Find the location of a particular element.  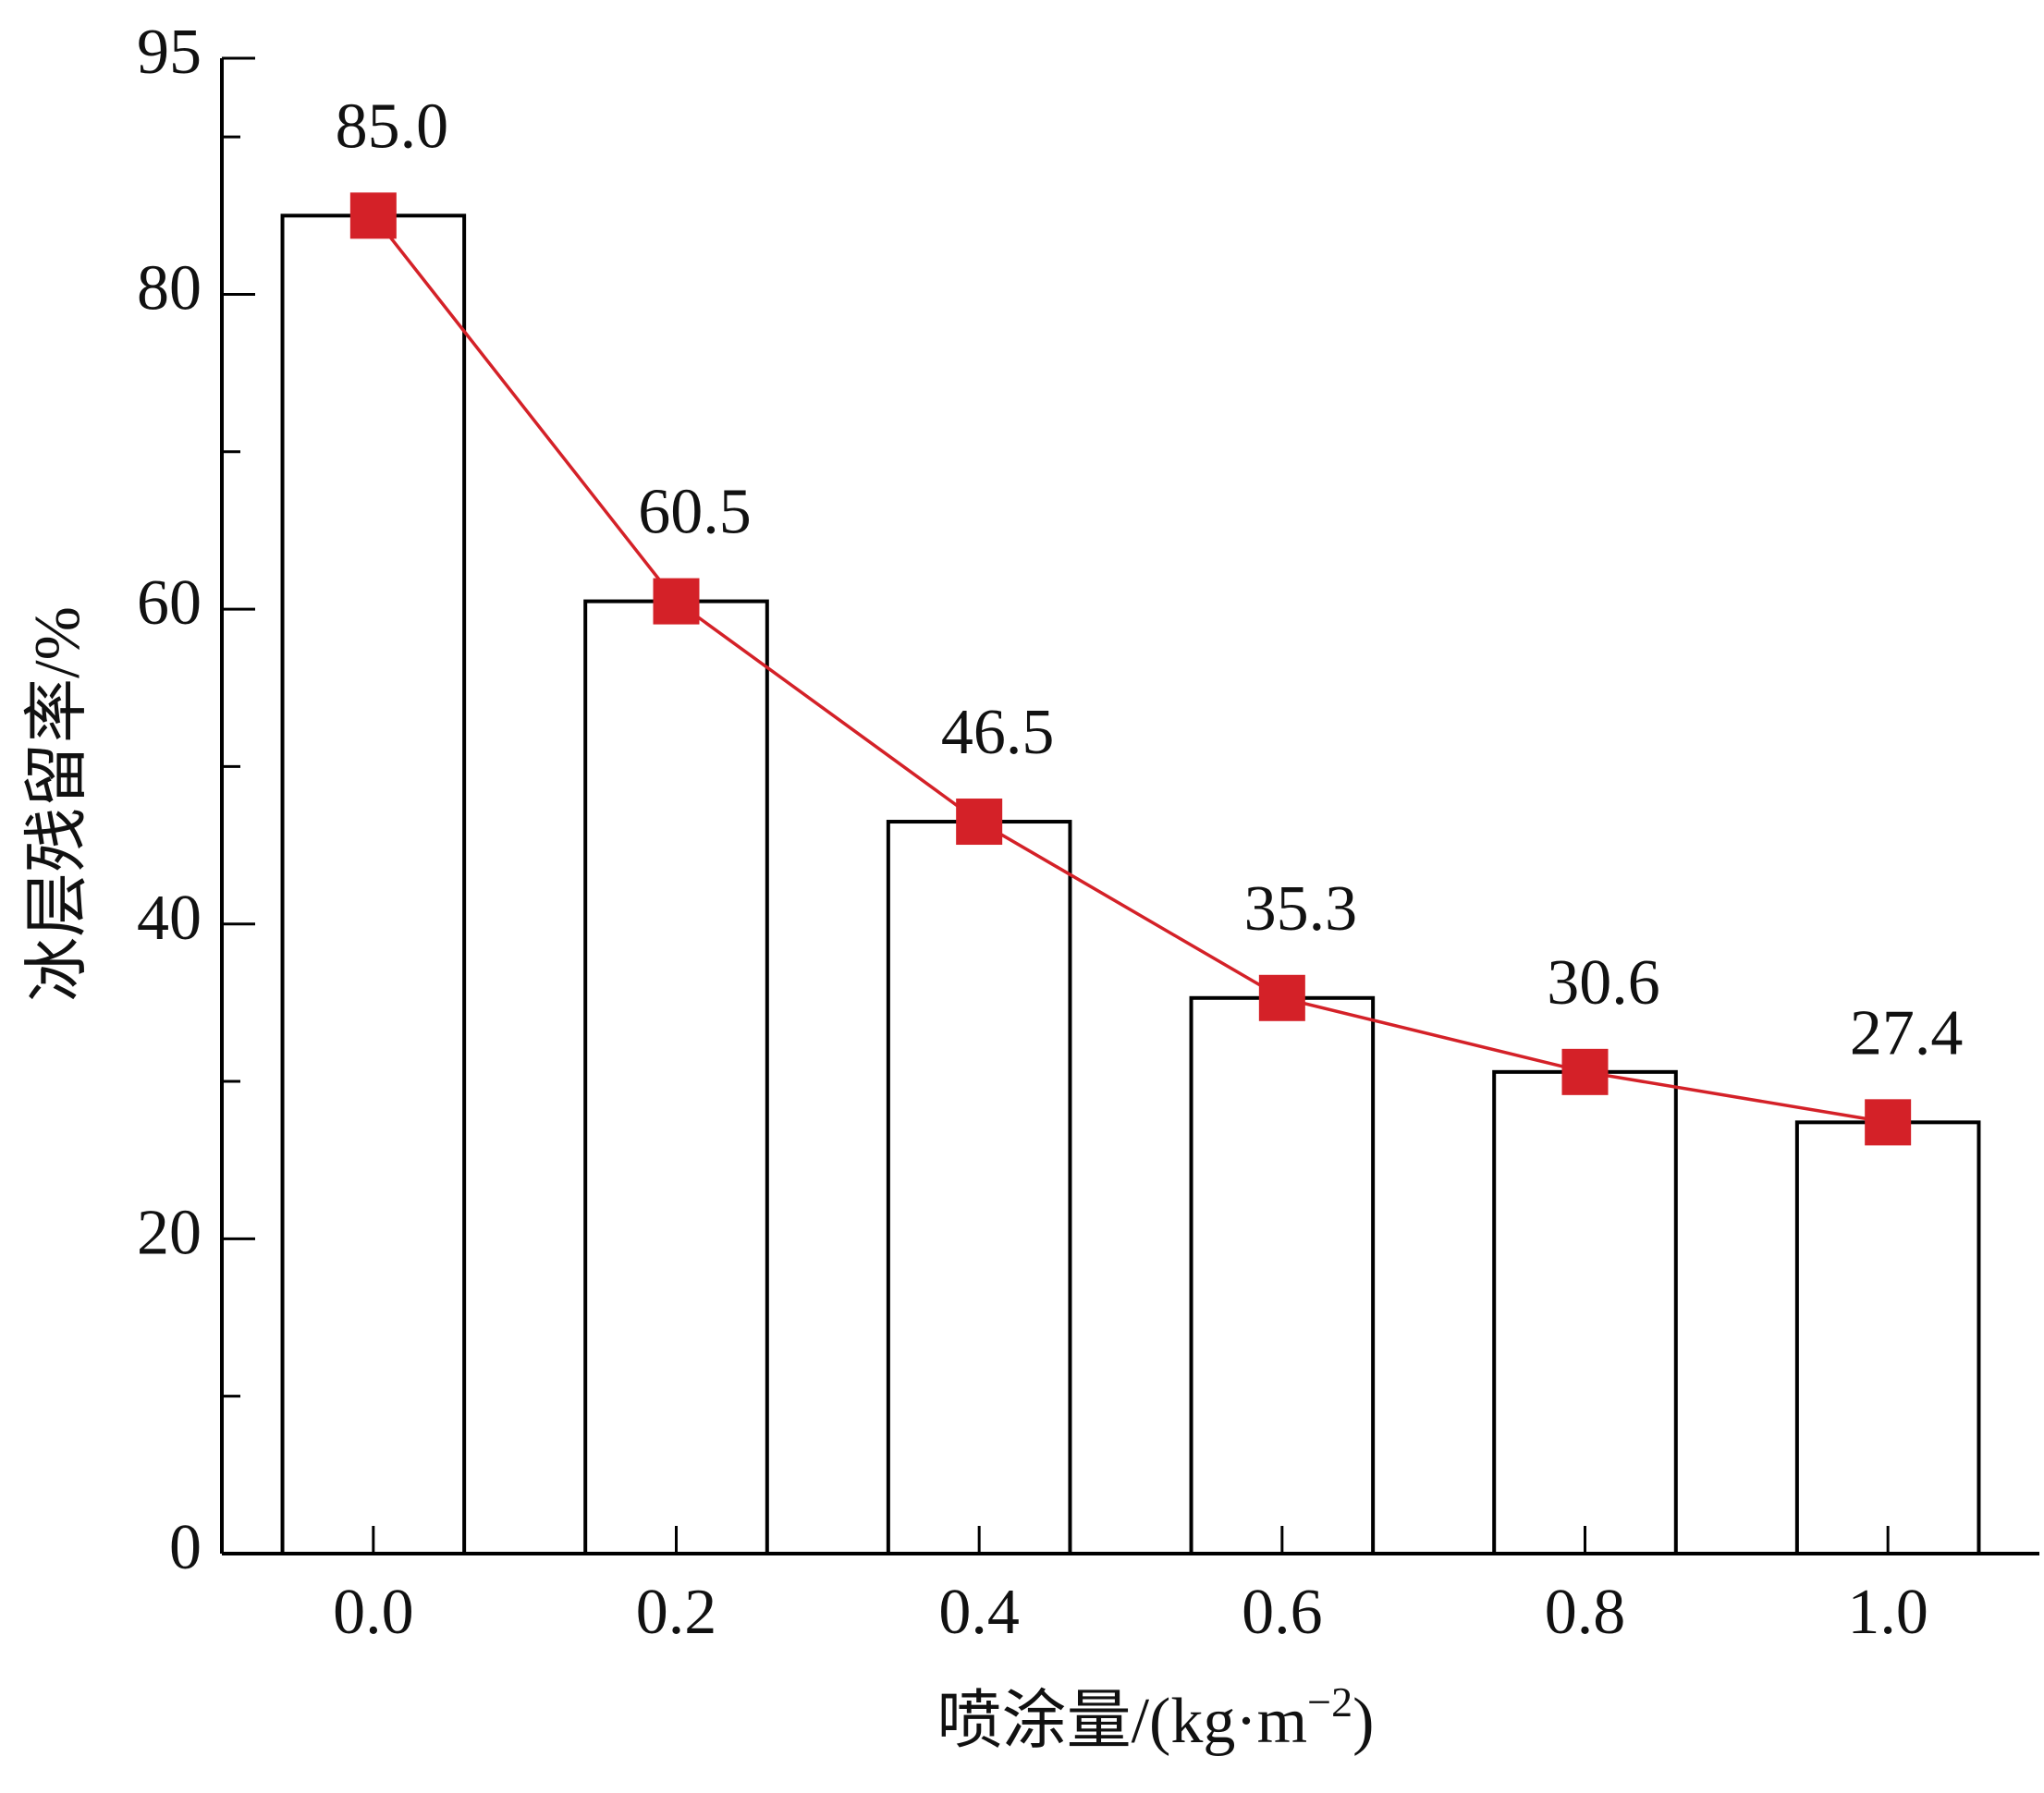

y-tick-label: 0 is located at coordinates (185, 1547).